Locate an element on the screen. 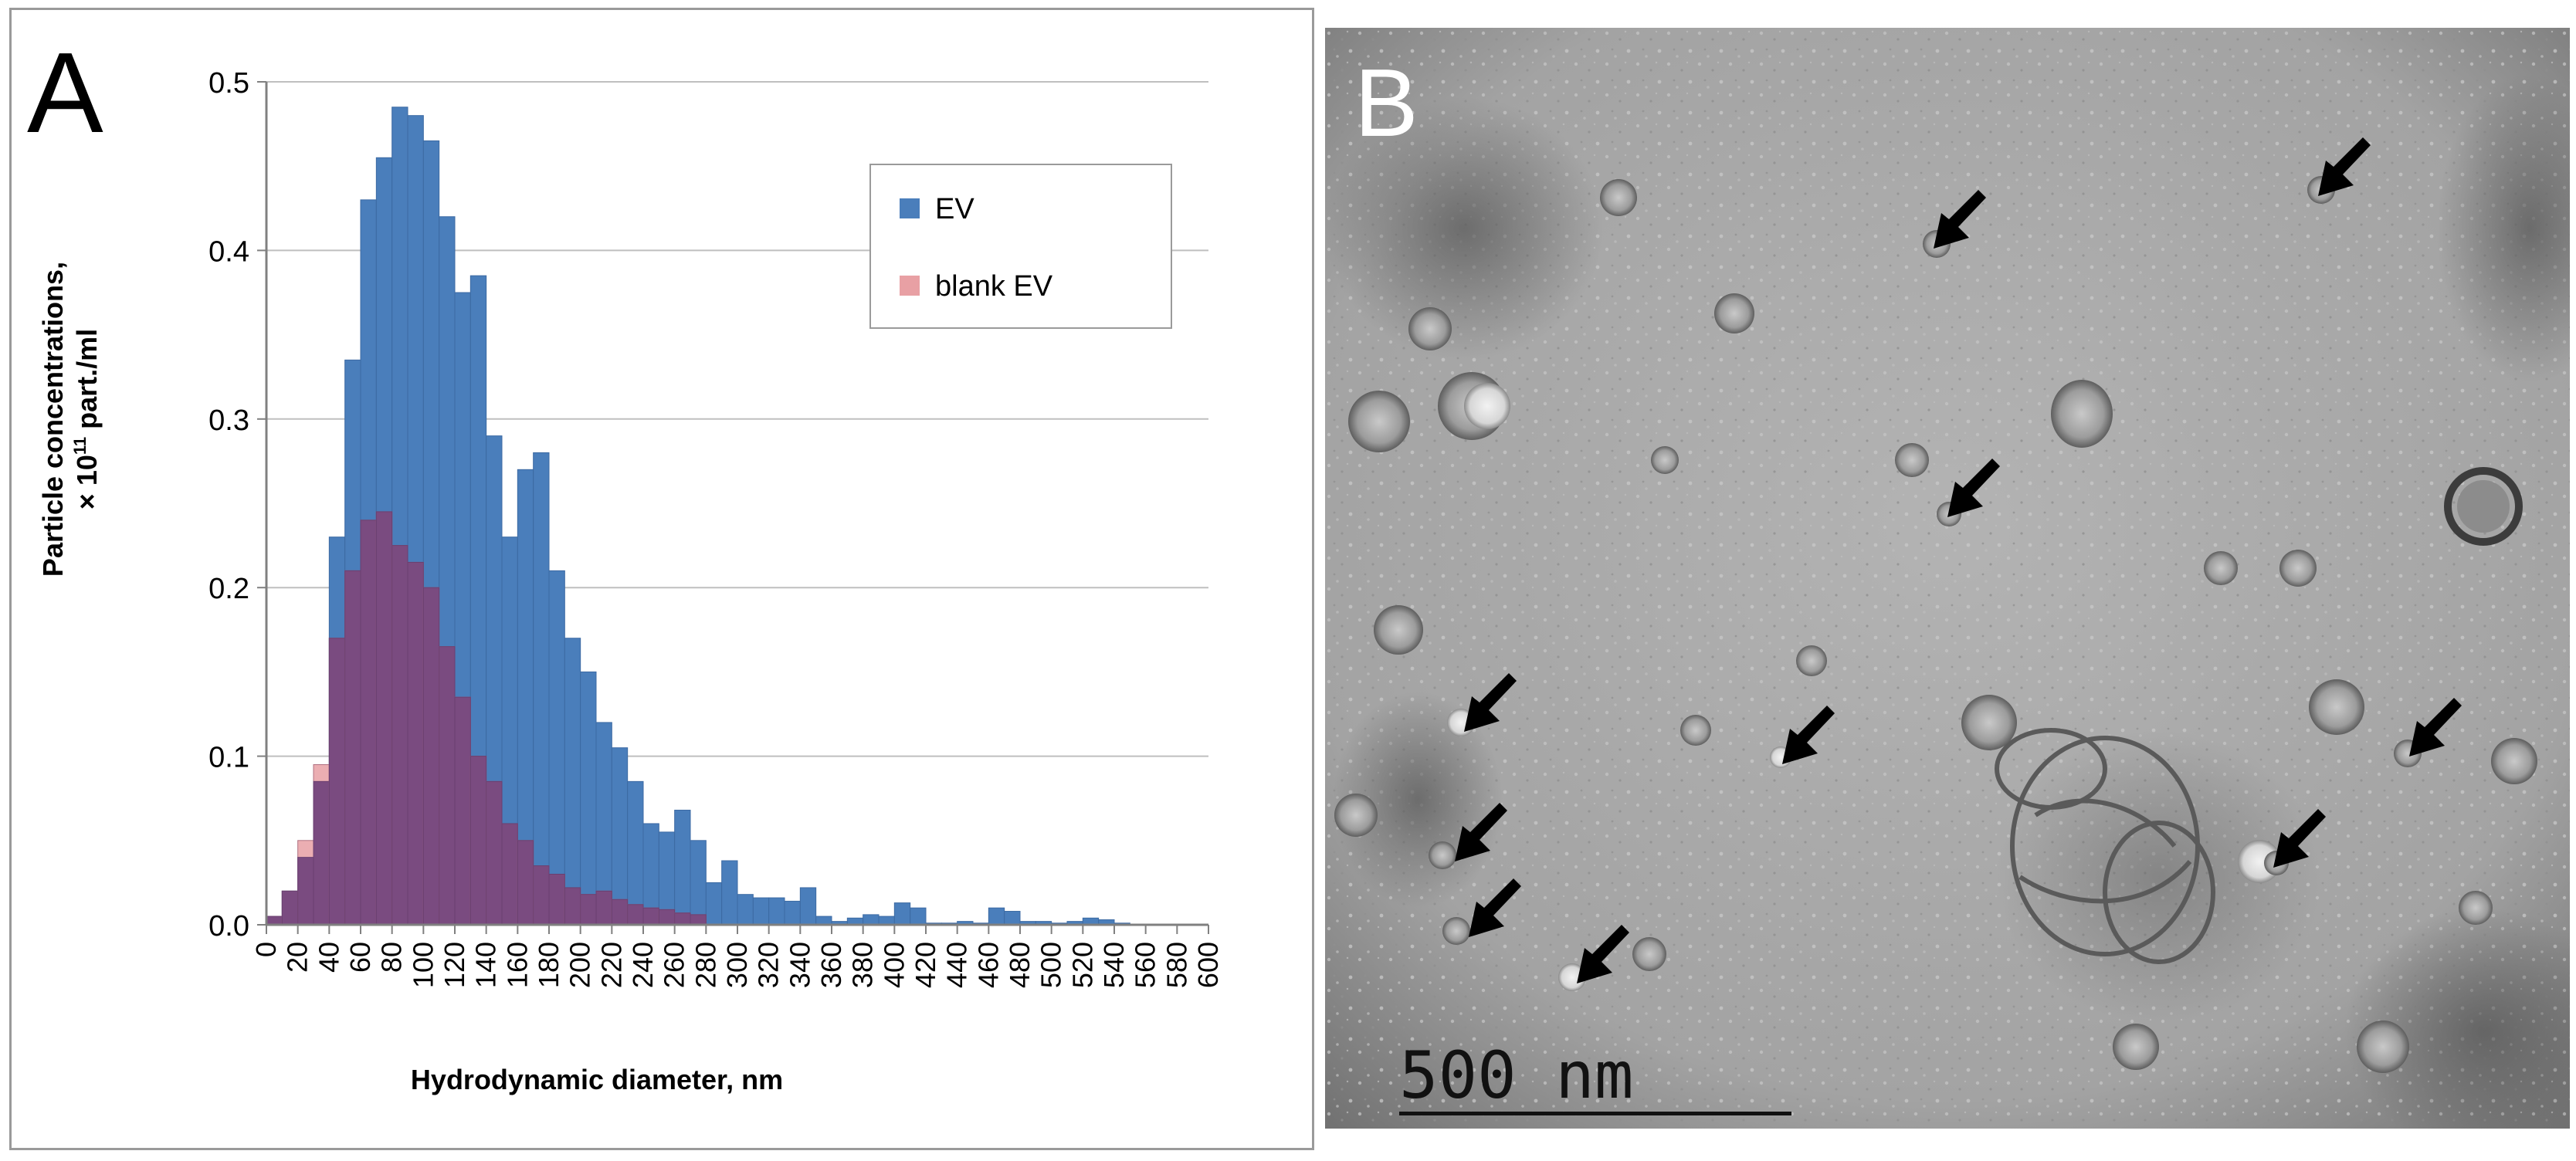 The image size is (2576, 1161). x-tick-label: 440 is located at coordinates (957, 965).